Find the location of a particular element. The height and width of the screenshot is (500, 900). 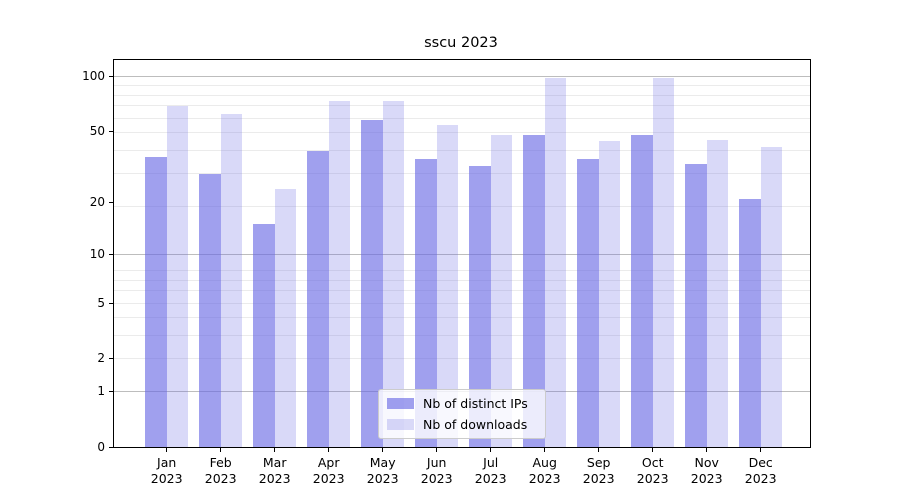

y-tick-label: 20 is located at coordinates (97, 202).